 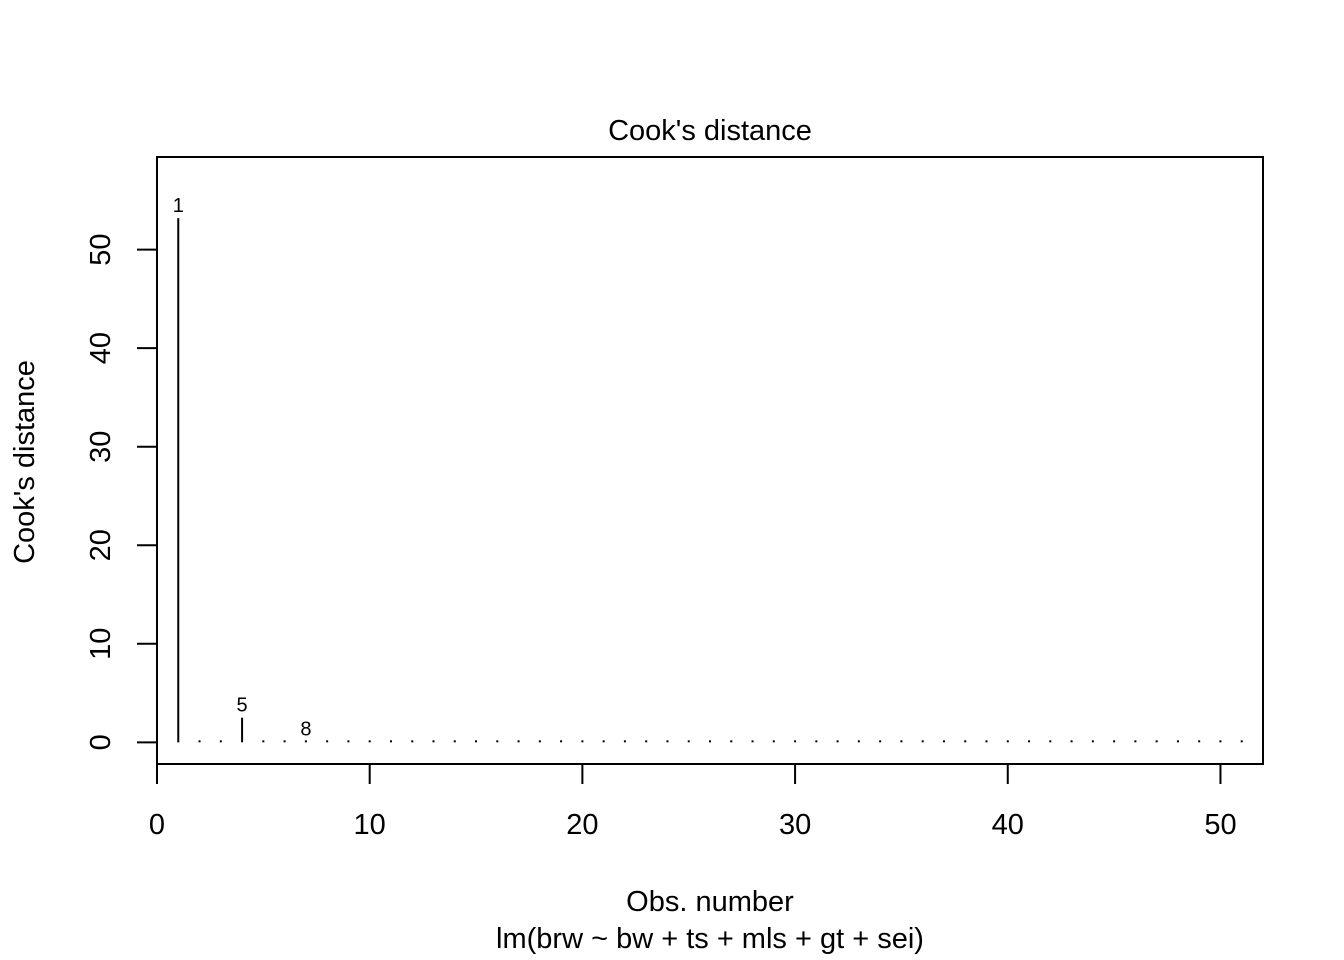 I want to click on x-tick-label: 40, so click(x=1008, y=825).